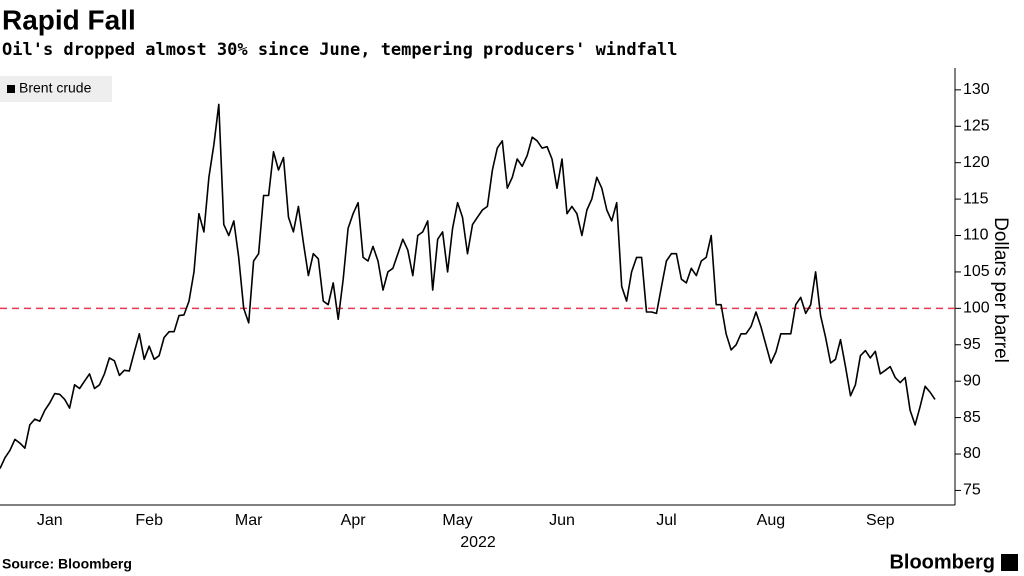 This screenshot has width=1024, height=576. Describe the element at coordinates (972, 453) in the screenshot. I see `y-tick-label: 80` at that location.